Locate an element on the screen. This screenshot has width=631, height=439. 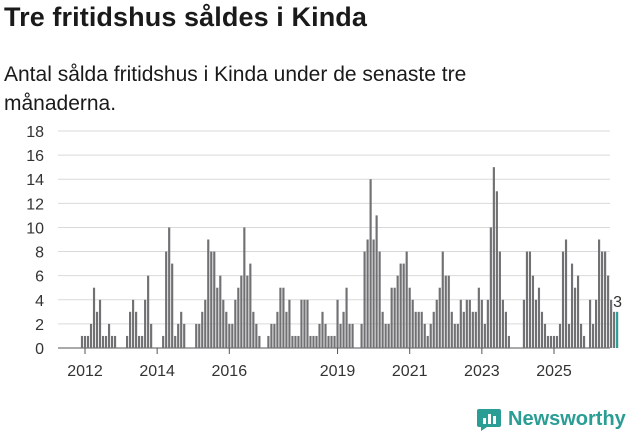
y-tick-label: 18 is located at coordinates (35, 132).